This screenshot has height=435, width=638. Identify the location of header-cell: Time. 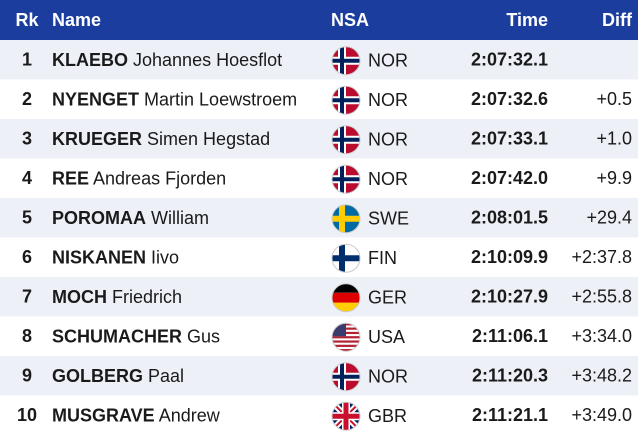
(527, 20).